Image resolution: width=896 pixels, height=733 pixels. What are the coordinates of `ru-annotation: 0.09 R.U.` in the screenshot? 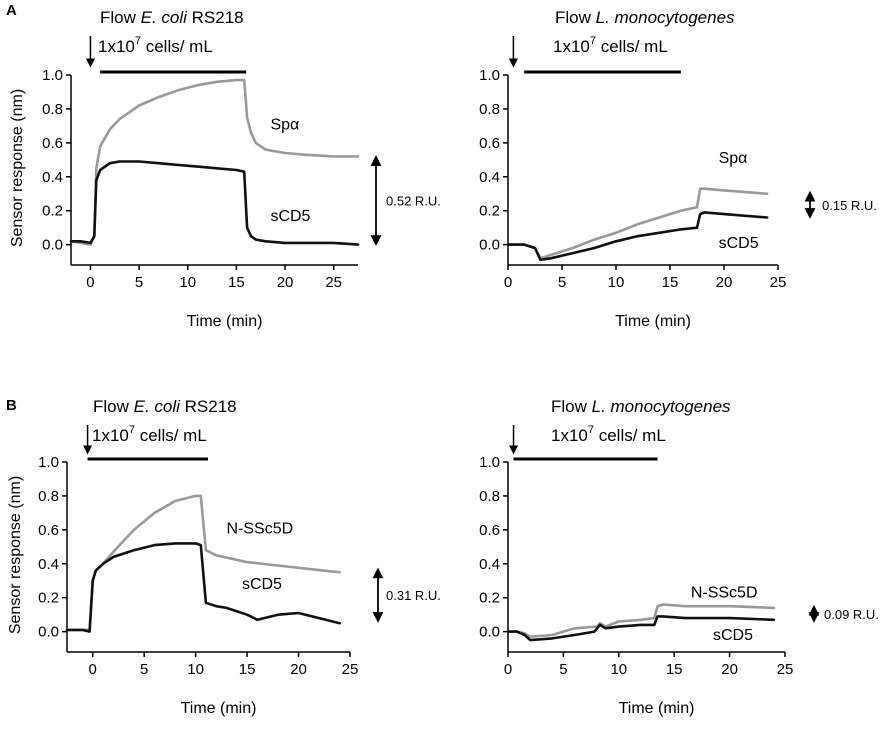 It's located at (851, 614).